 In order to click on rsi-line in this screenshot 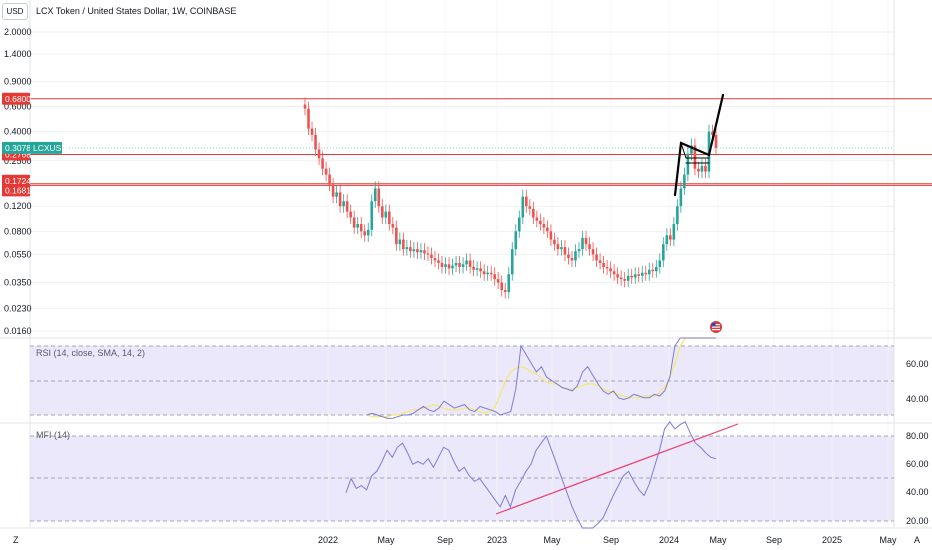, I will do `click(541, 378)`.